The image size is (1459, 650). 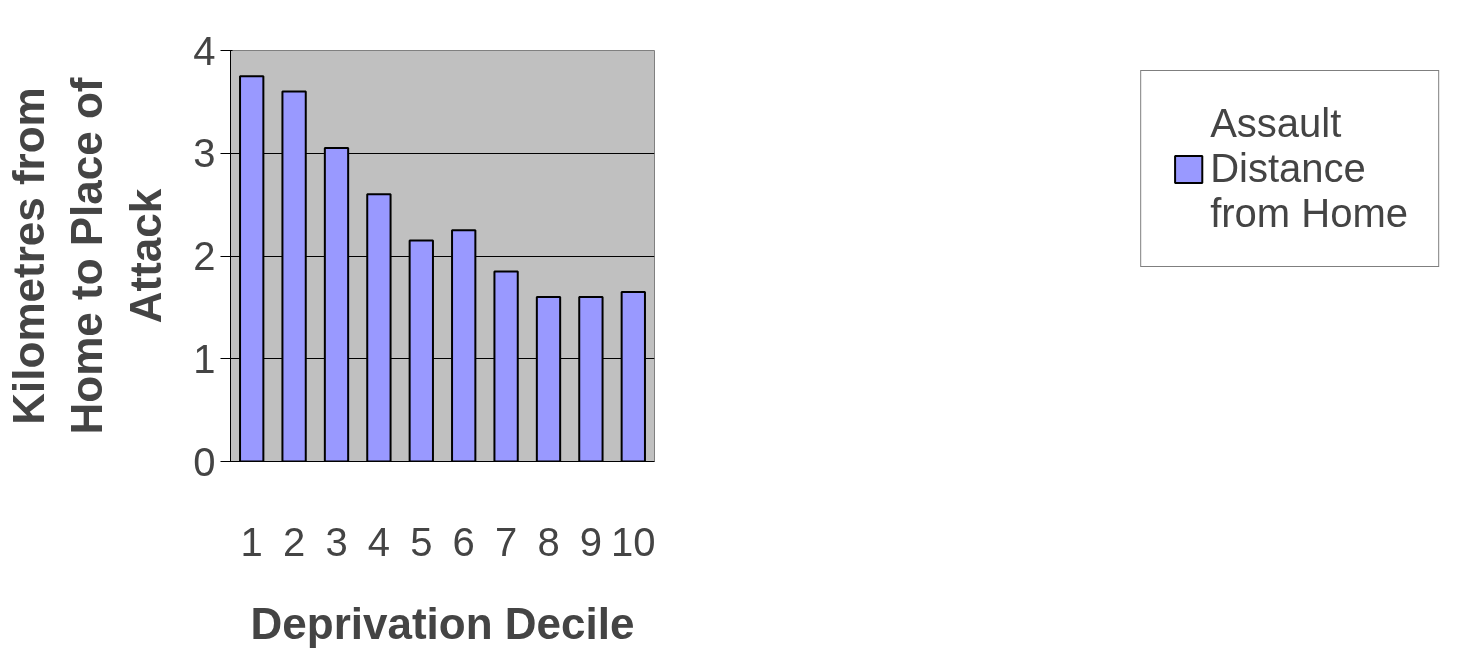 What do you see at coordinates (294, 541) in the screenshot?
I see `x-tick-label: 2` at bounding box center [294, 541].